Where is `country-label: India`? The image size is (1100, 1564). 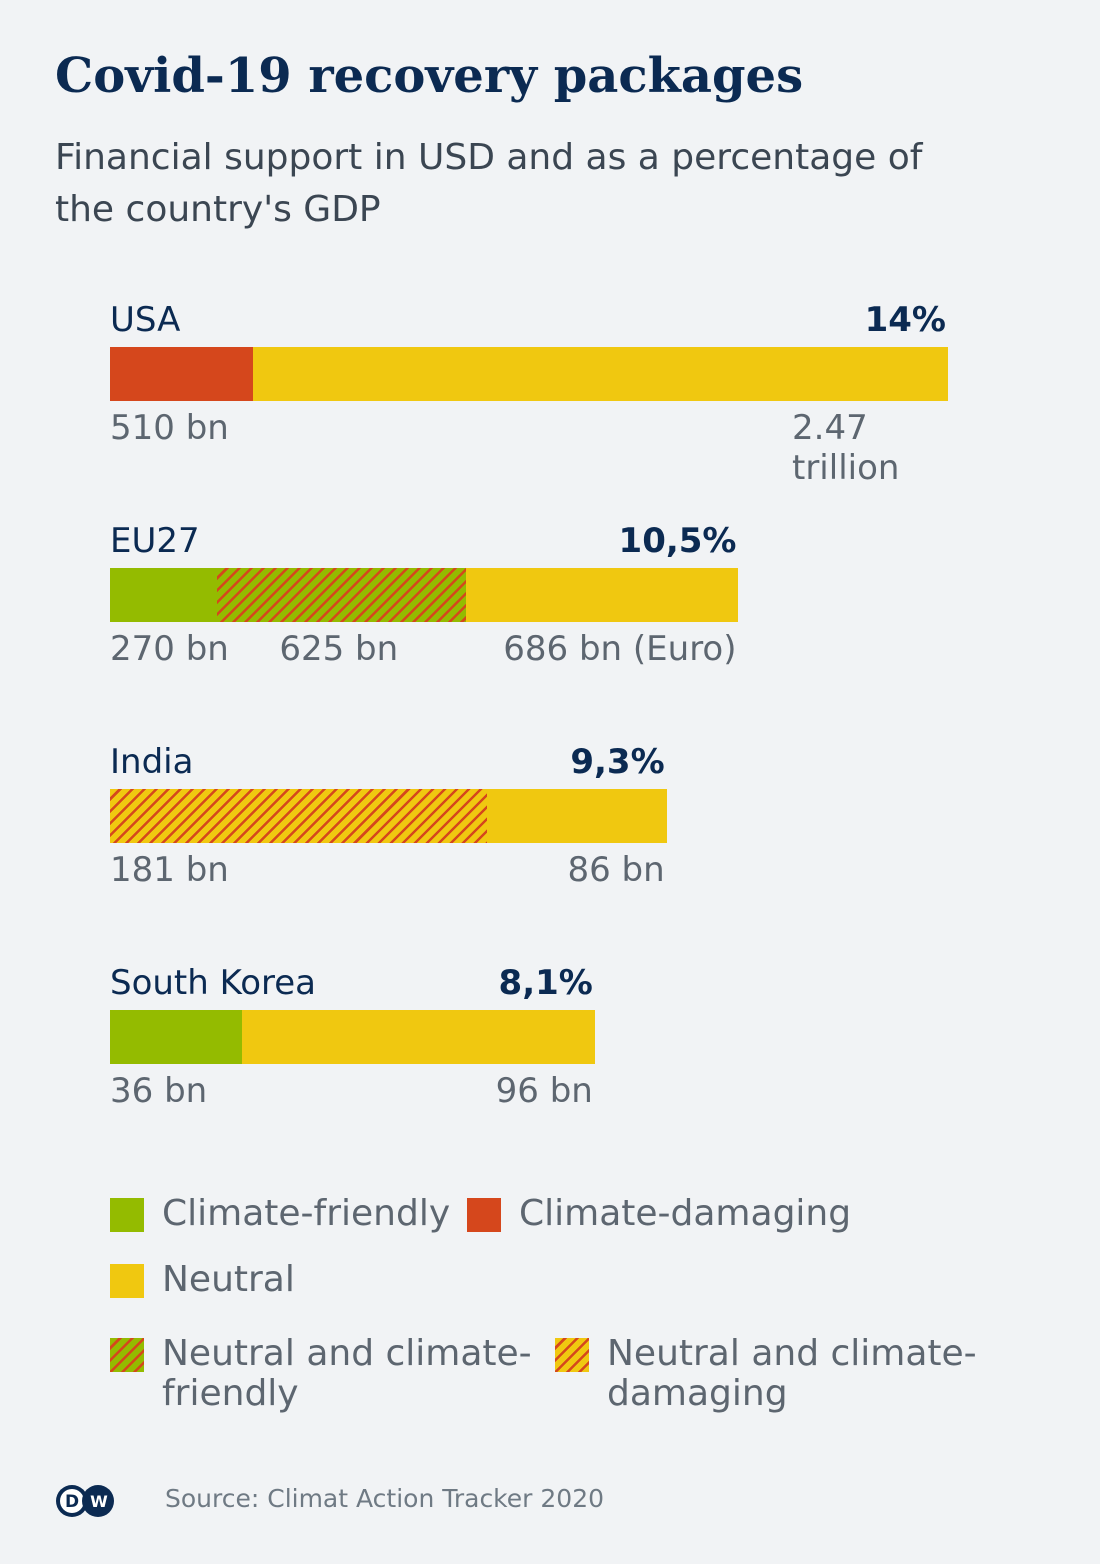 country-label: India is located at coordinates (152, 762).